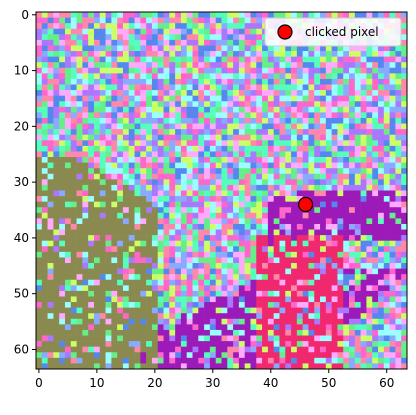 The image size is (416, 415). Describe the element at coordinates (386, 383) in the screenshot. I see `x-tick-label: 60` at that location.